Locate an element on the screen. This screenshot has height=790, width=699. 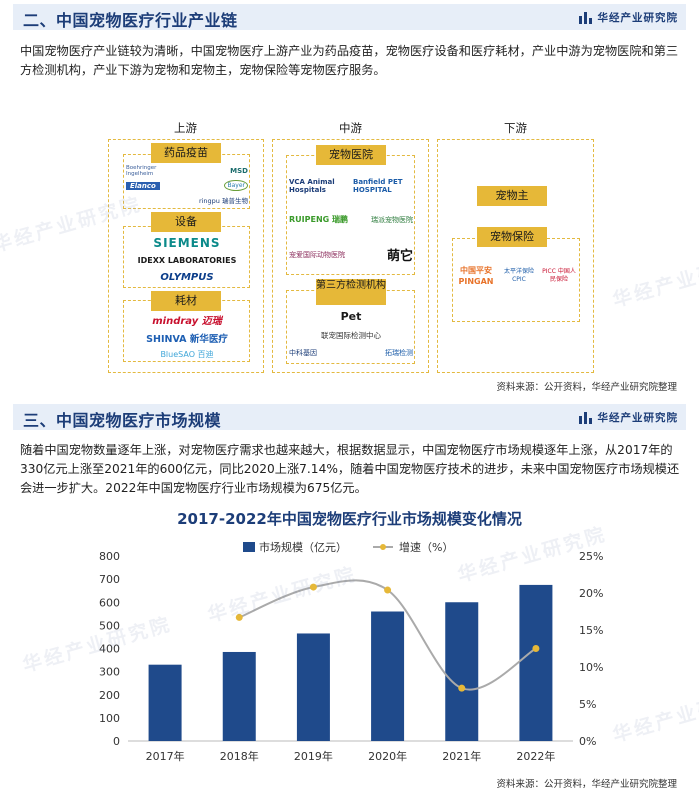
equipment-logos: SIEMENS IDEXX LABORATORIES OLYMPUS is located at coordinates (187, 259).